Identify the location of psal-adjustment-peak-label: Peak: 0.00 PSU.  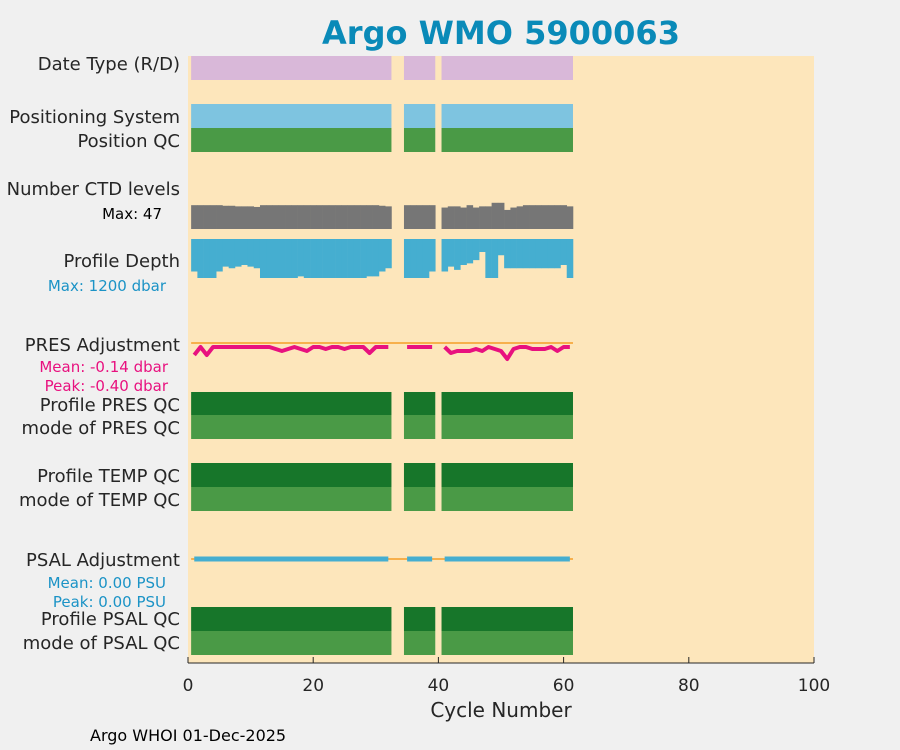
(109, 602).